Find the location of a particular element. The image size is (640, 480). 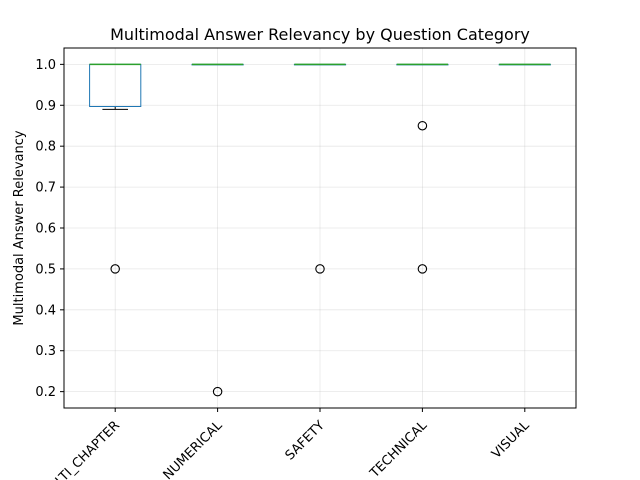

y-tick-label: 0.9 is located at coordinates (45, 106).